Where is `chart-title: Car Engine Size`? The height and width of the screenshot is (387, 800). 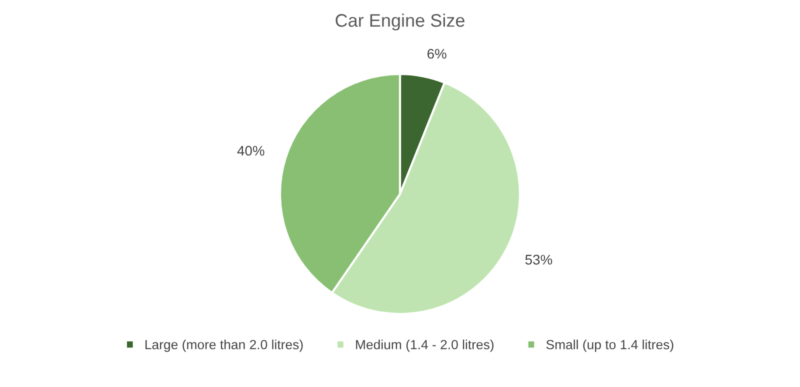
chart-title: Car Engine Size is located at coordinates (400, 22).